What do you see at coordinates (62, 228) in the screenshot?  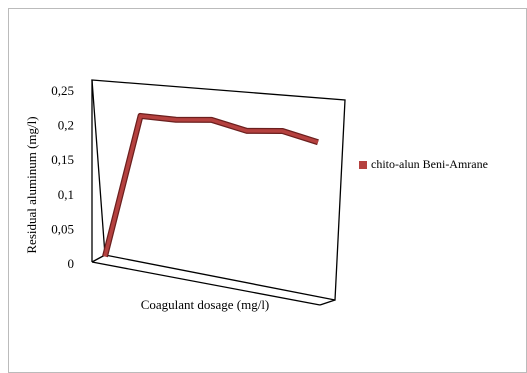 I see `y-tick-label: 0,05` at bounding box center [62, 228].